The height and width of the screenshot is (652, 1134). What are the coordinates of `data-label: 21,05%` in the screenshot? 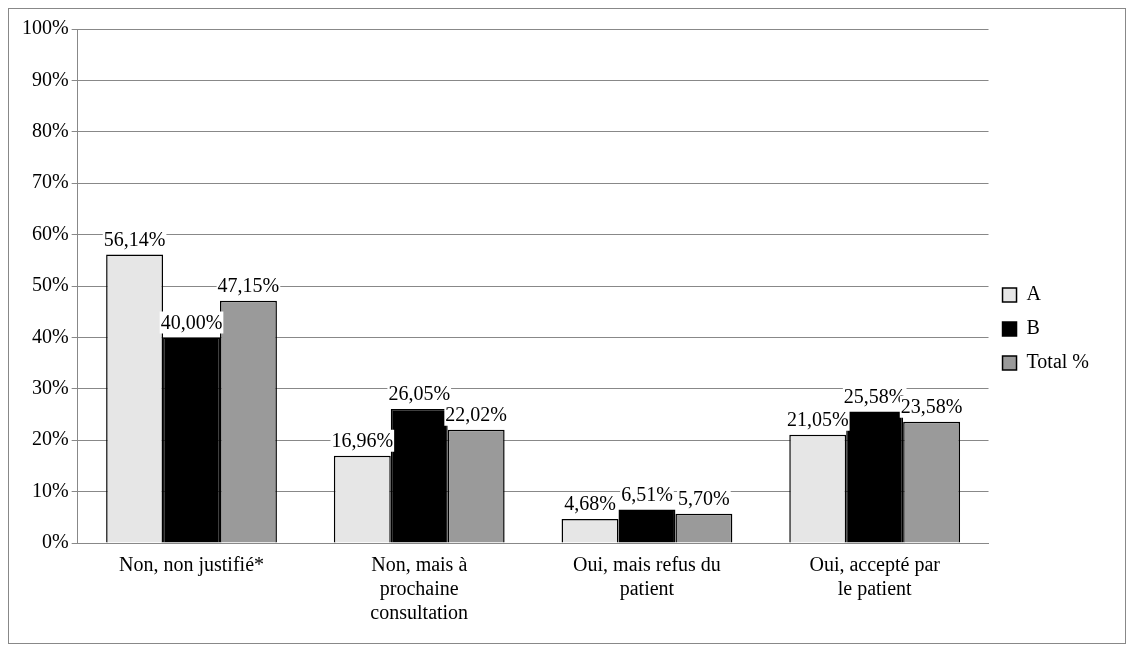 It's located at (817, 419).